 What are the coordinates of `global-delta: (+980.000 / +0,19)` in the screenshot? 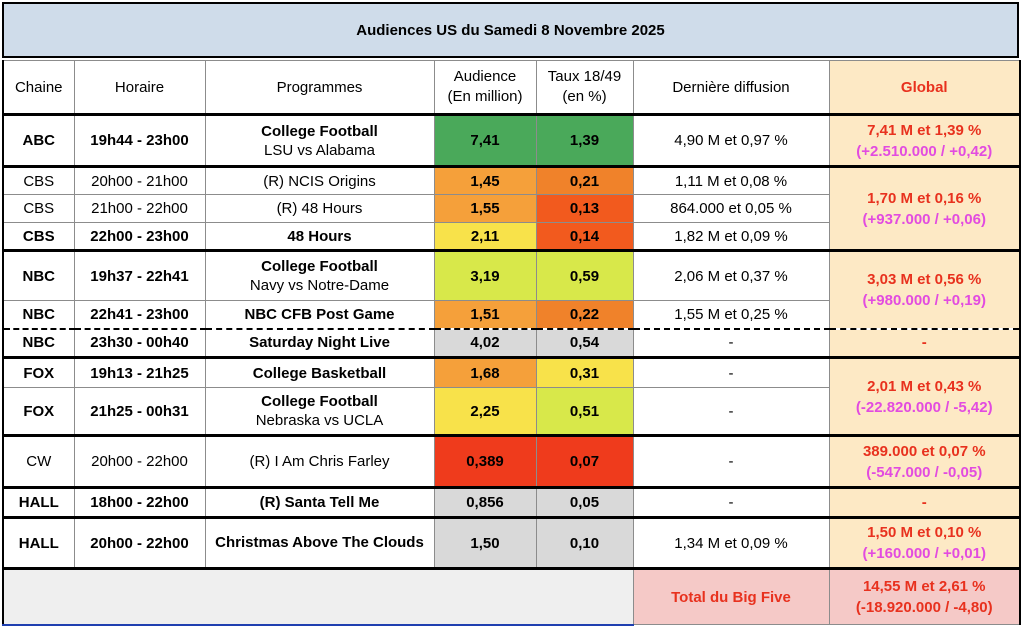 It's located at (924, 300).